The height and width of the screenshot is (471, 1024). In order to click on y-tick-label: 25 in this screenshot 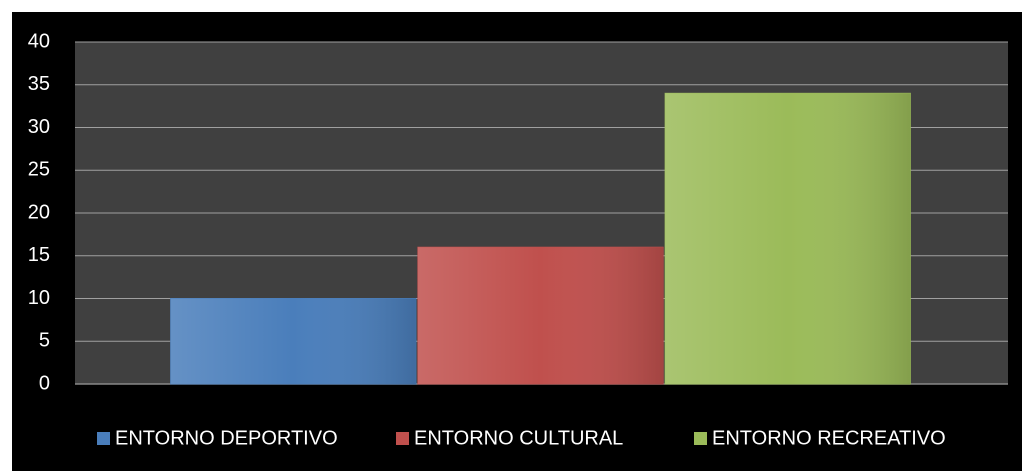, I will do `click(39, 170)`.